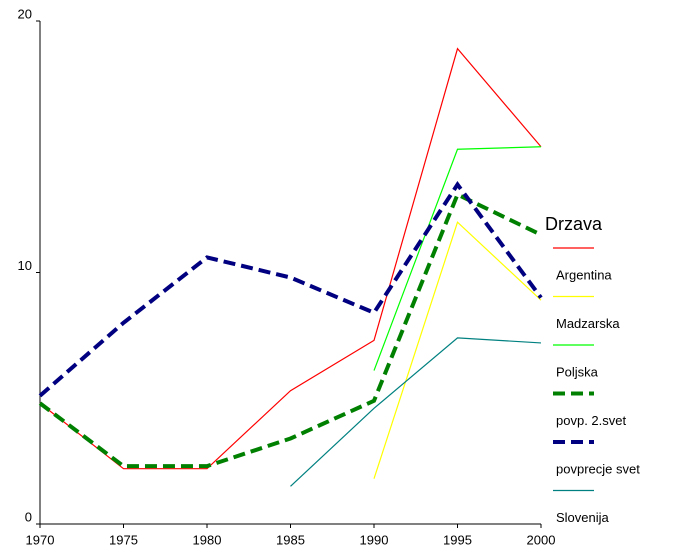  Describe the element at coordinates (123, 539) in the screenshot. I see `x-tick-label: 1975` at that location.